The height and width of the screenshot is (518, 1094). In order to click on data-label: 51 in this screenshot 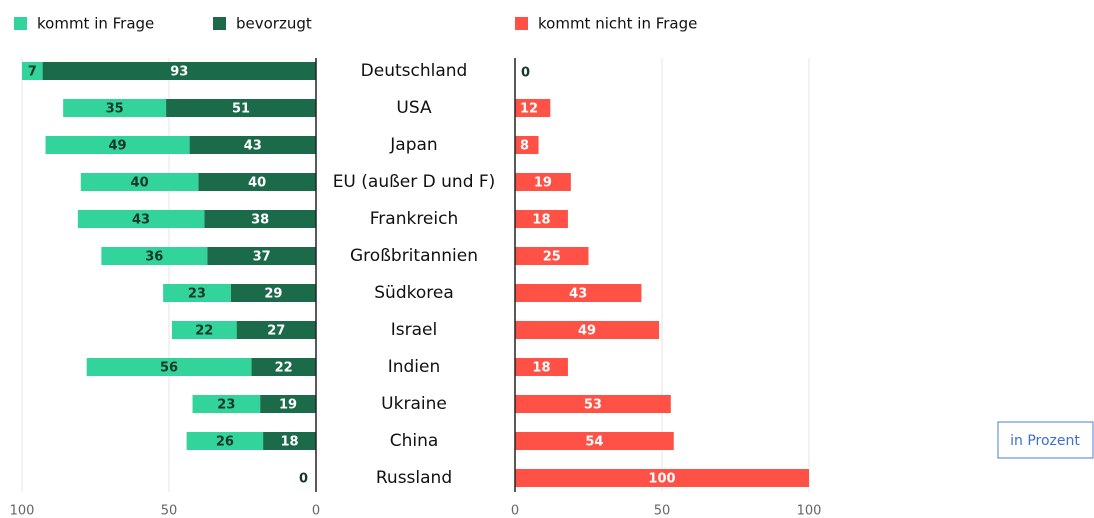, I will do `click(241, 109)`.